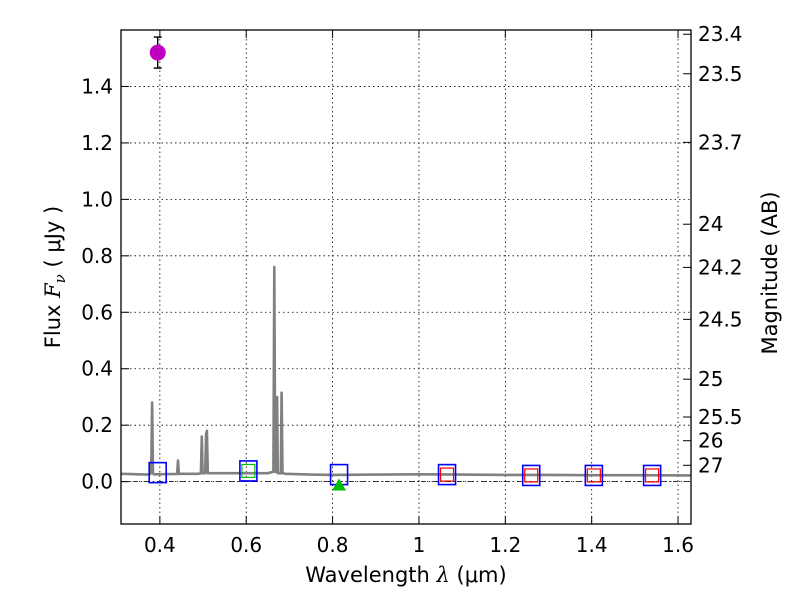 This screenshot has height=600, width=800. Describe the element at coordinates (710, 441) in the screenshot. I see `magnitude-tick-label: 26` at that location.